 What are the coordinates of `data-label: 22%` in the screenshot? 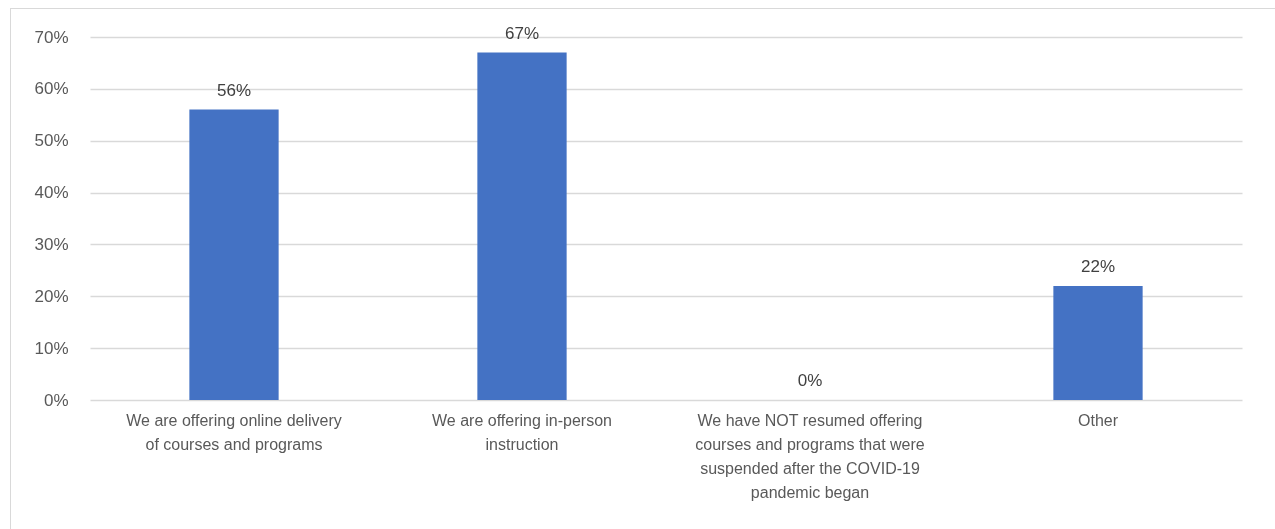 It's located at (1098, 266).